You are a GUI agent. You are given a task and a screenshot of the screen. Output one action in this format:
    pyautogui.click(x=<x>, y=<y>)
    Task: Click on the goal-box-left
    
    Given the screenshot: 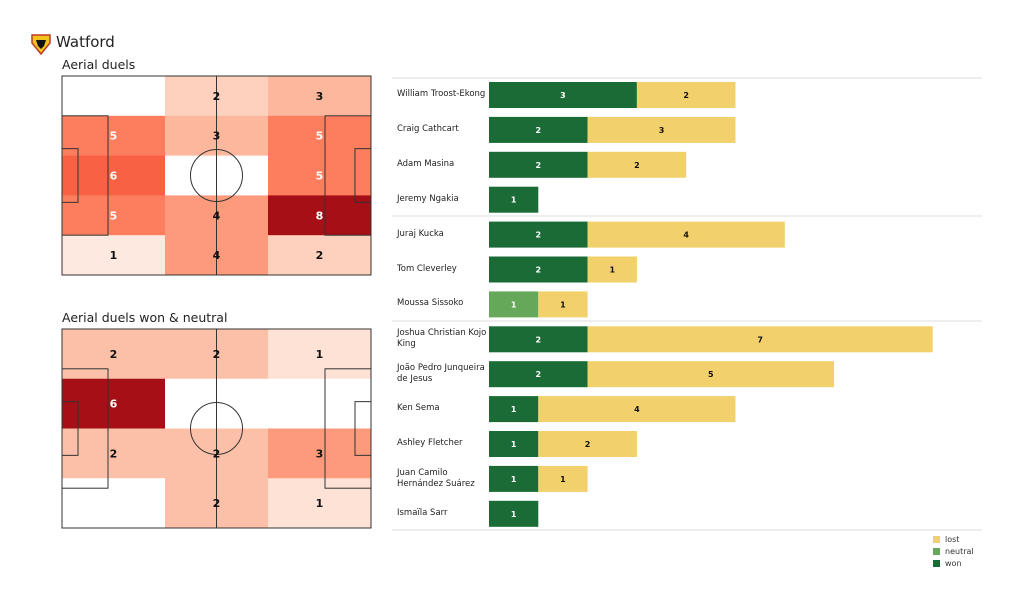 What is the action you would take?
    pyautogui.click(x=70, y=175)
    